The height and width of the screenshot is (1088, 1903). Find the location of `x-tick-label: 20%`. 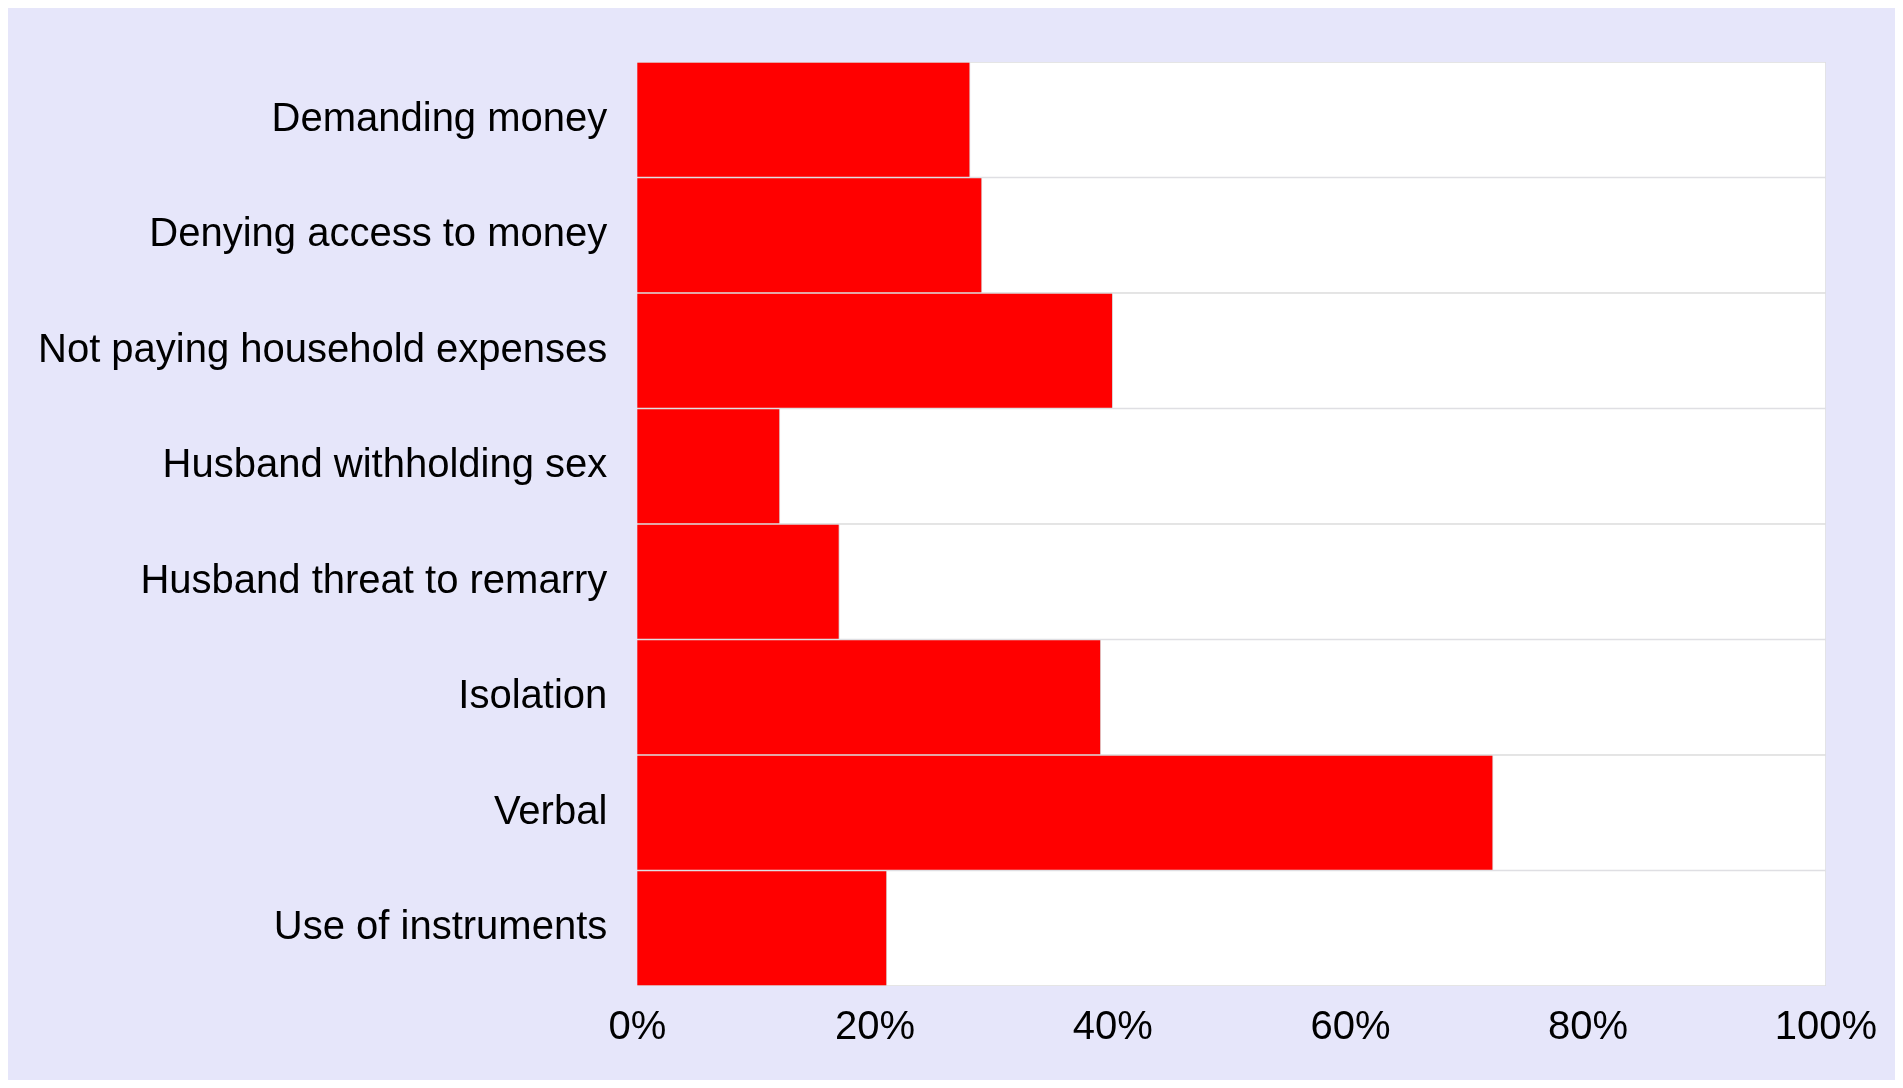

x-tick-label: 20% is located at coordinates (875, 1025).